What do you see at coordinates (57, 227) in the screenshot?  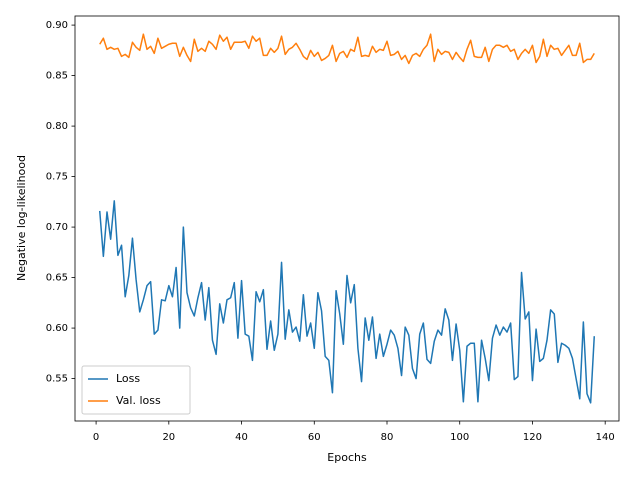 I see `y-tick-label: 0.70` at bounding box center [57, 227].